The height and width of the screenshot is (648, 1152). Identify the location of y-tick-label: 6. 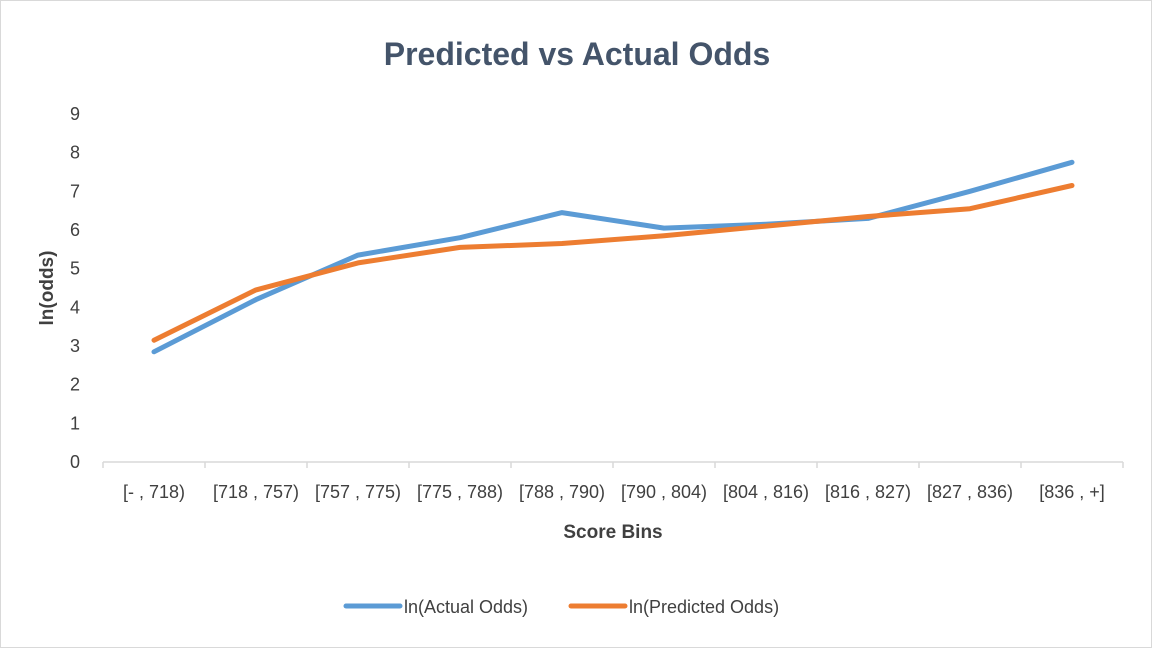
(75, 230).